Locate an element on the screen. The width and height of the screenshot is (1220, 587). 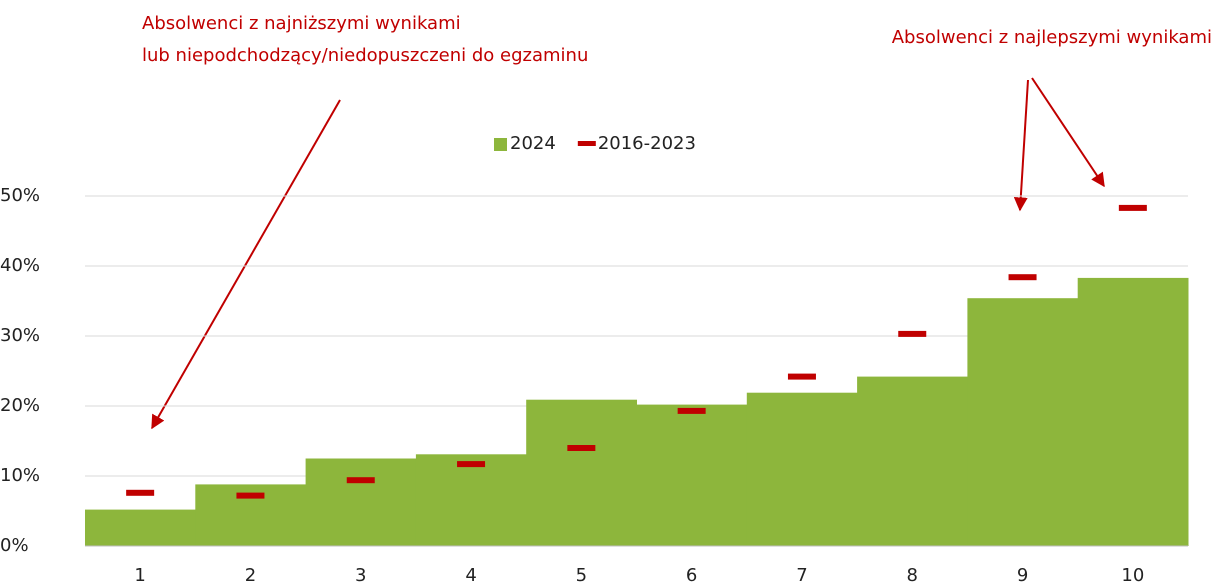
x-tick-label: 8 is located at coordinates (912, 575).